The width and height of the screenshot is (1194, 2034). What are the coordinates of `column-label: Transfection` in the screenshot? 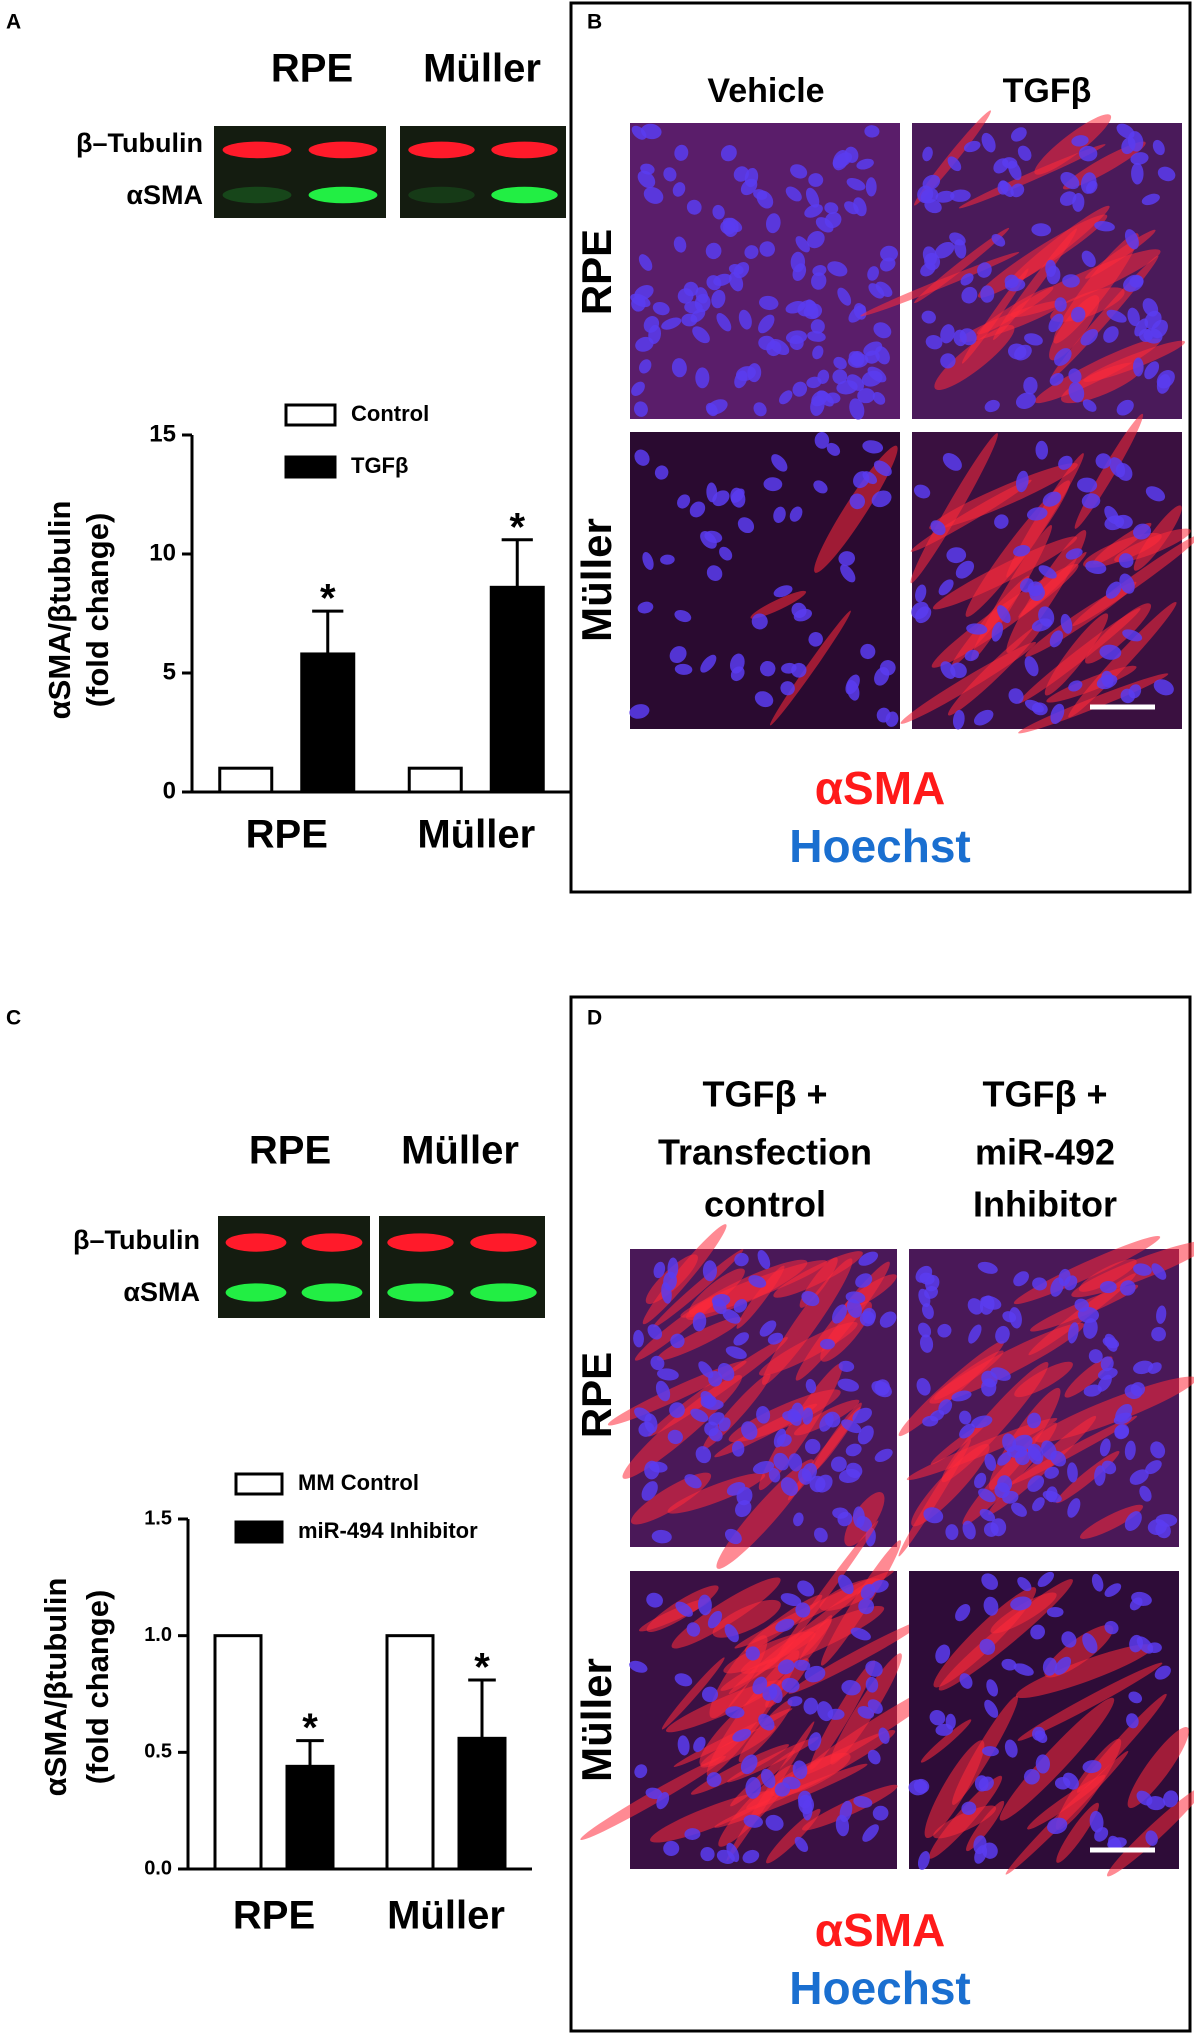 It's located at (765, 1152).